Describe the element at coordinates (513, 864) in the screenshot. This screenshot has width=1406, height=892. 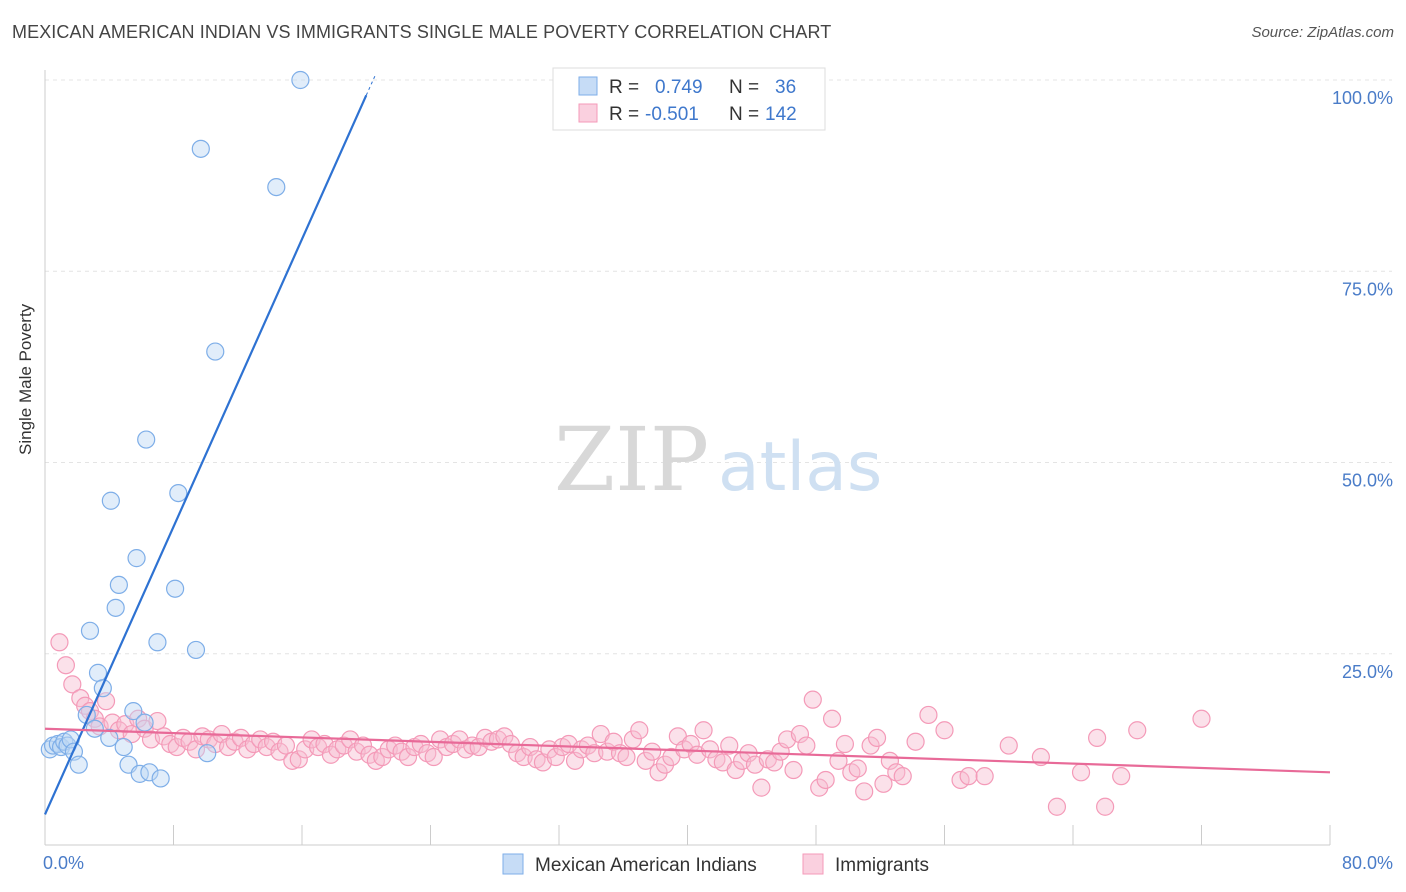
I see `legend-swatch-blue` at that location.